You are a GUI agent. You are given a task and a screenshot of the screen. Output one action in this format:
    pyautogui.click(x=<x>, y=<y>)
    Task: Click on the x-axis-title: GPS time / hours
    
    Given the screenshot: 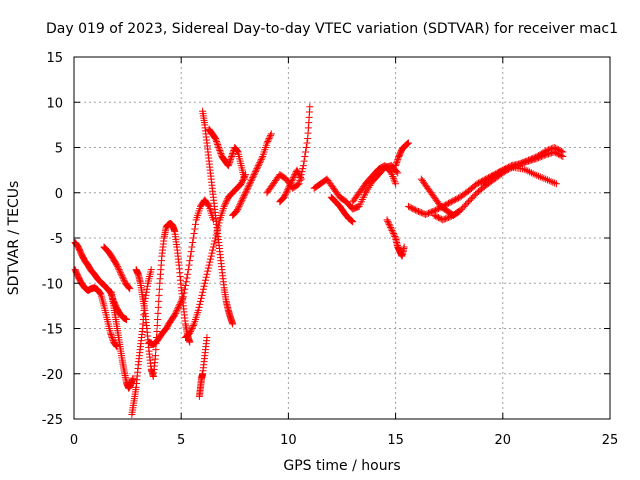 What is the action you would take?
    pyautogui.click(x=341, y=466)
    